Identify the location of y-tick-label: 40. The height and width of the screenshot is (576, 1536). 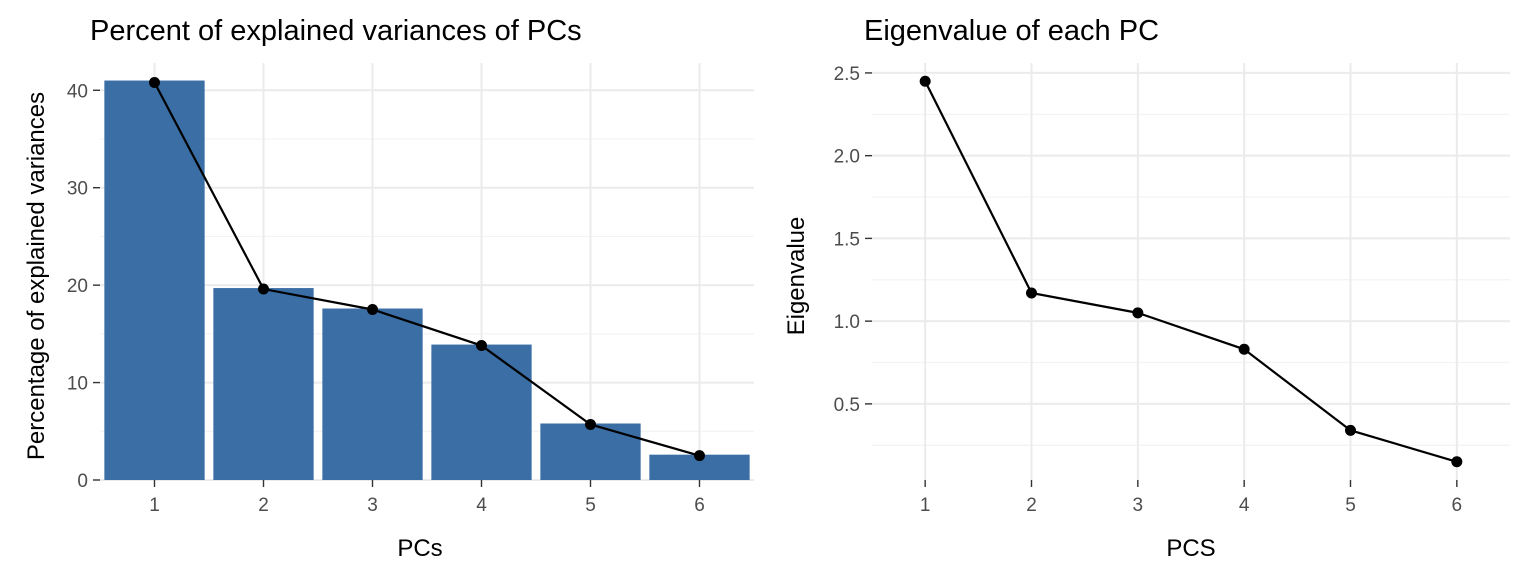
(77, 91).